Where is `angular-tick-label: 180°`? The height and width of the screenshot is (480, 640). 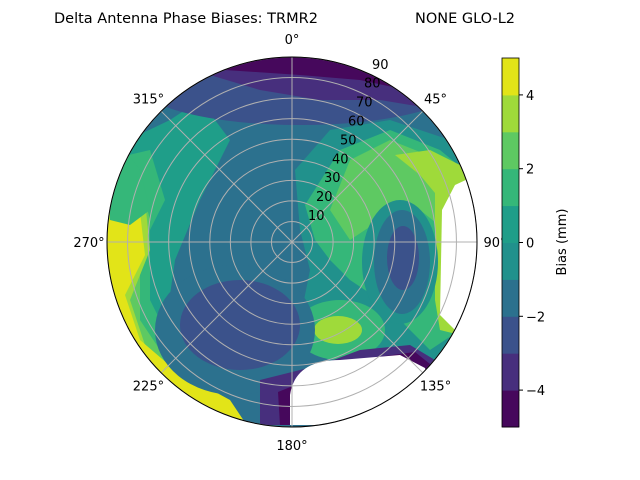
angular-tick-label: 180° is located at coordinates (291, 446).